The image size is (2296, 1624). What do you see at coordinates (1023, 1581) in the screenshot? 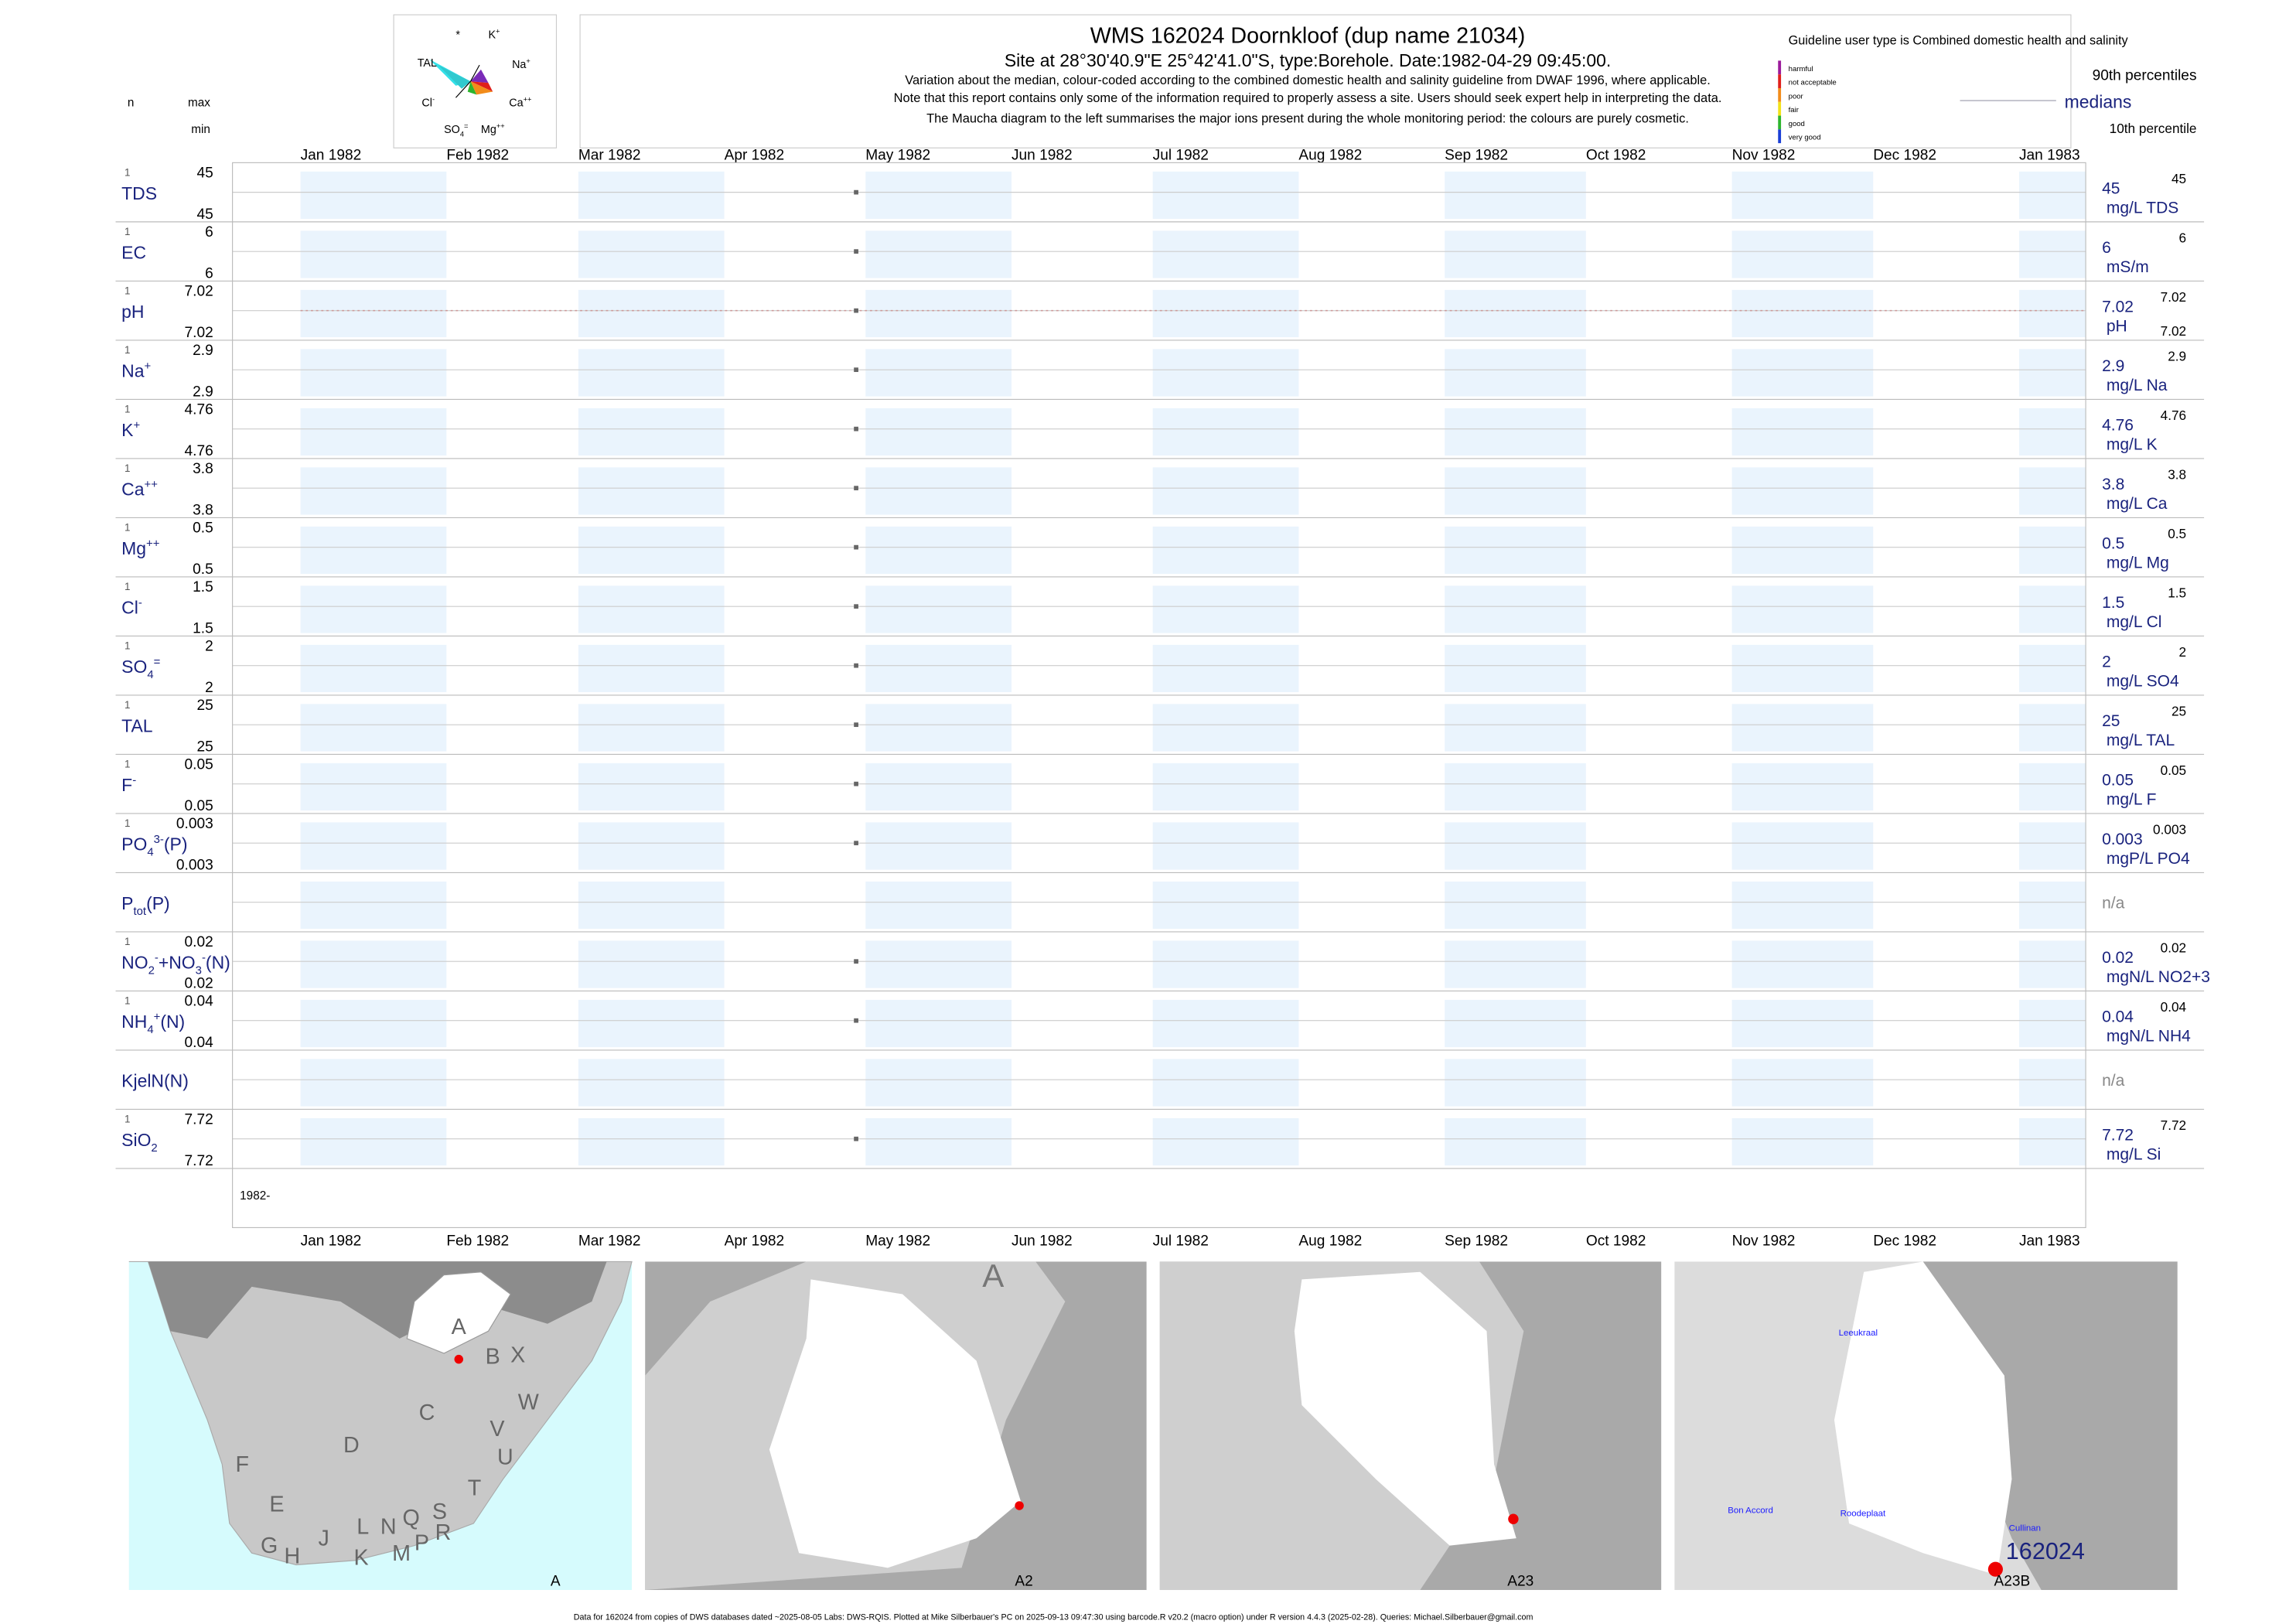
I see `map-corner-label: A2` at bounding box center [1023, 1581].